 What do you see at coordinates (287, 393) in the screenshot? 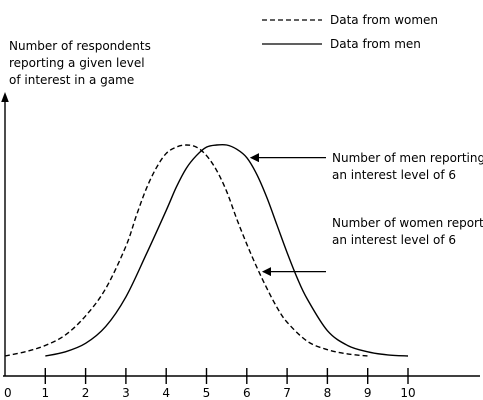
I see `x-tick-label-7: 7` at bounding box center [287, 393].